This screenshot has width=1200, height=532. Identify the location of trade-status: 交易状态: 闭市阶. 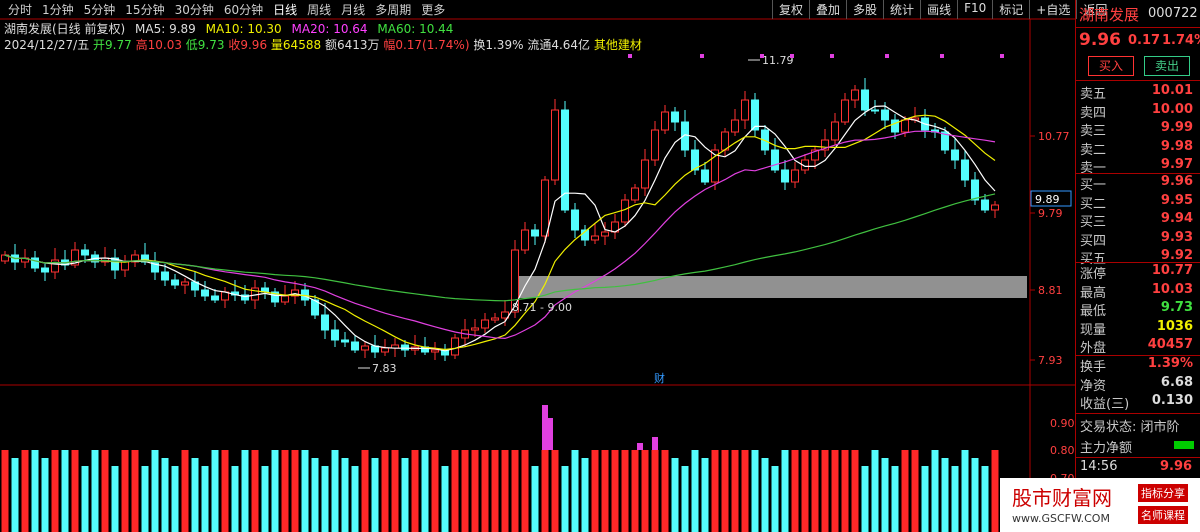
(1130, 427).